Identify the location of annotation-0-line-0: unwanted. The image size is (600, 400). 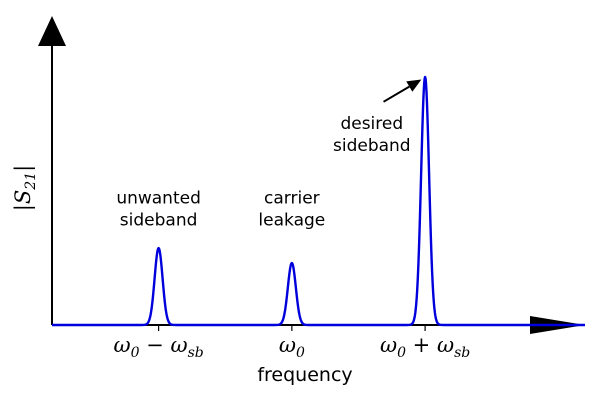
(158, 198).